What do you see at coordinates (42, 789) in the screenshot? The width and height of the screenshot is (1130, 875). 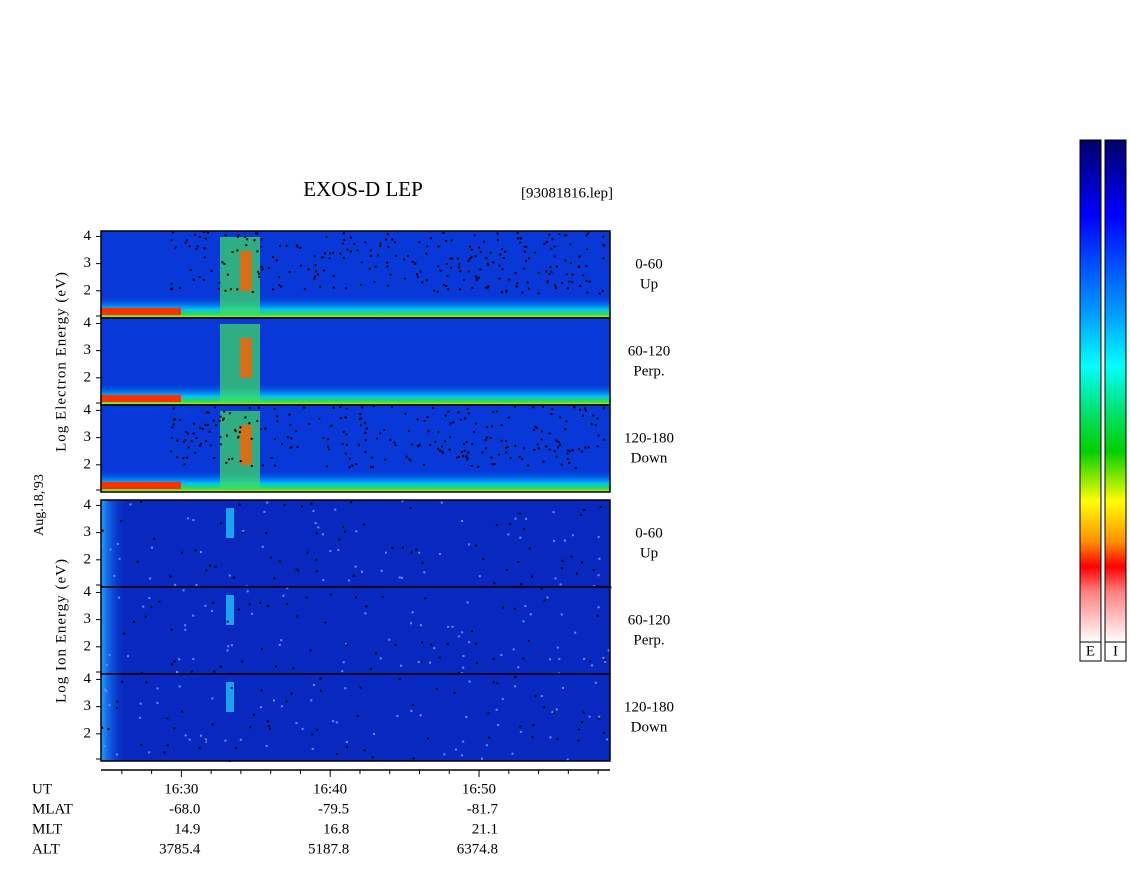 I see `ephemeris-name: UT` at bounding box center [42, 789].